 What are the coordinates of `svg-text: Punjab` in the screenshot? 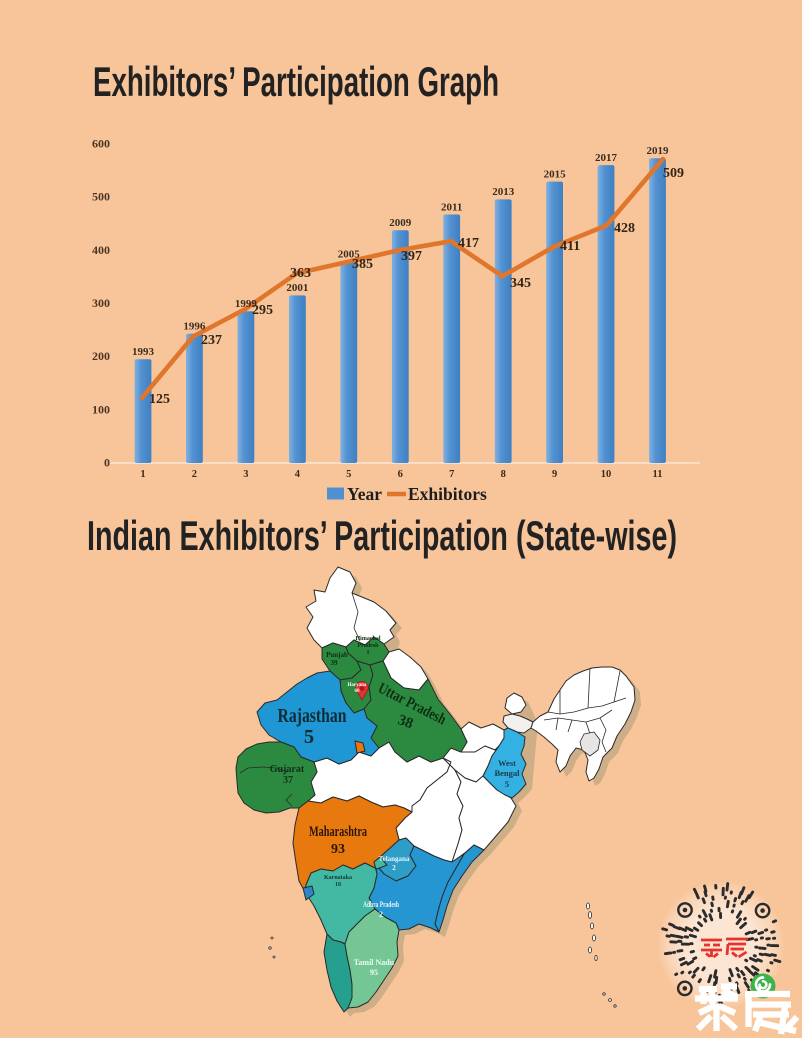 It's located at (337, 655).